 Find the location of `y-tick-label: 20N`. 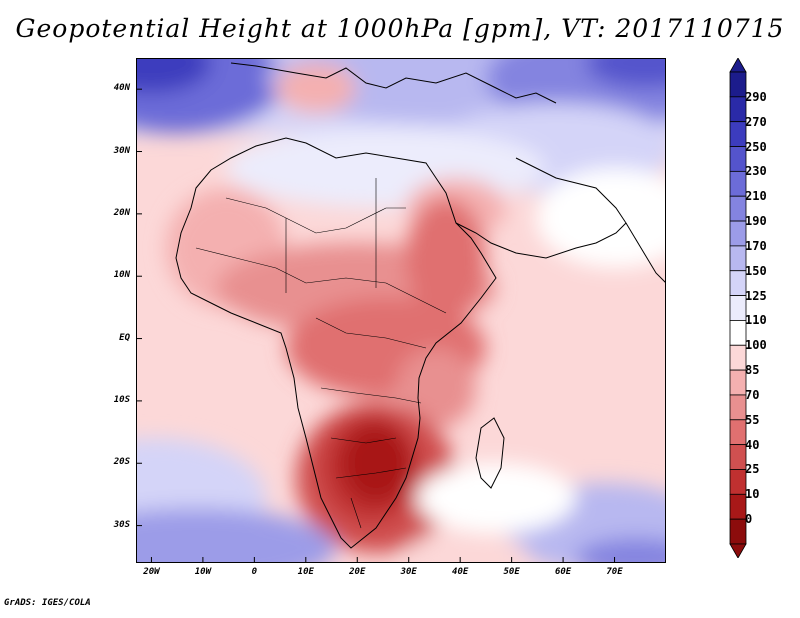

y-tick-label: 20N is located at coordinates (121, 212).